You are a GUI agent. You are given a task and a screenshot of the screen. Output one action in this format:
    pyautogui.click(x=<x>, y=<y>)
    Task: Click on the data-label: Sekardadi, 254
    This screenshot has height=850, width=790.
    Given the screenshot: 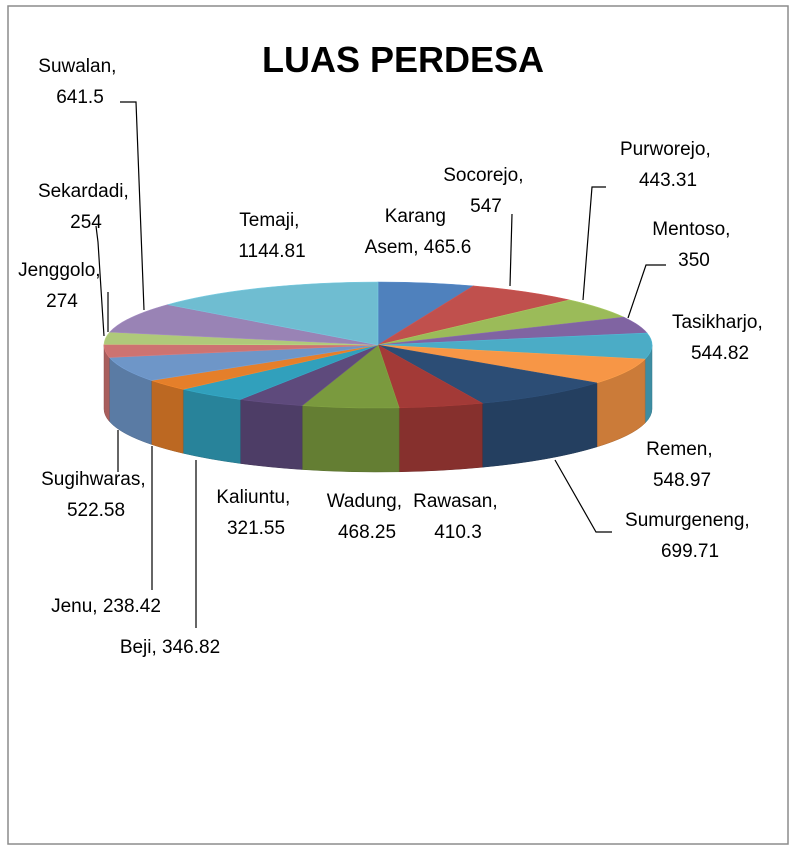 What is the action you would take?
    pyautogui.click(x=86, y=207)
    